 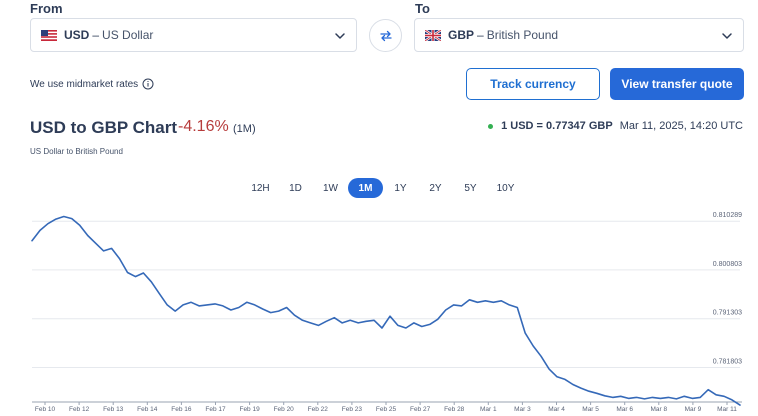 I want to click on range-selector: 12H 1D 1W 1M 1Y 2Y 5Y 10Y, so click(x=383, y=188).